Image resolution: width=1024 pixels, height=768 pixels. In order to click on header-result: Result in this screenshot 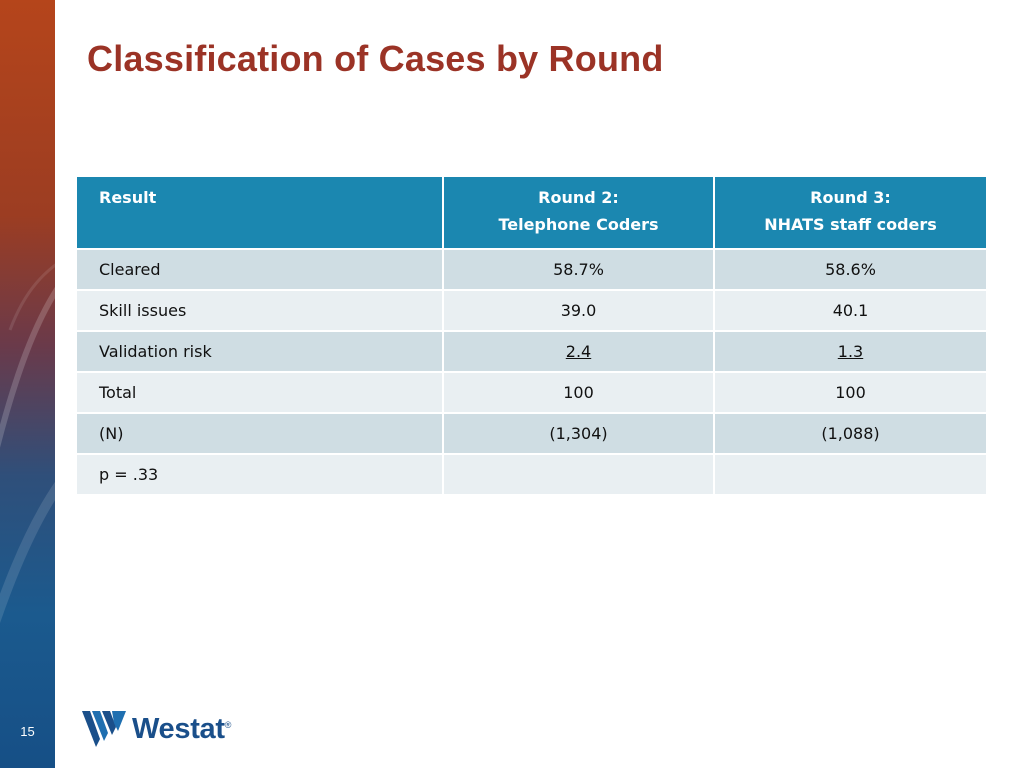, I will do `click(260, 213)`.